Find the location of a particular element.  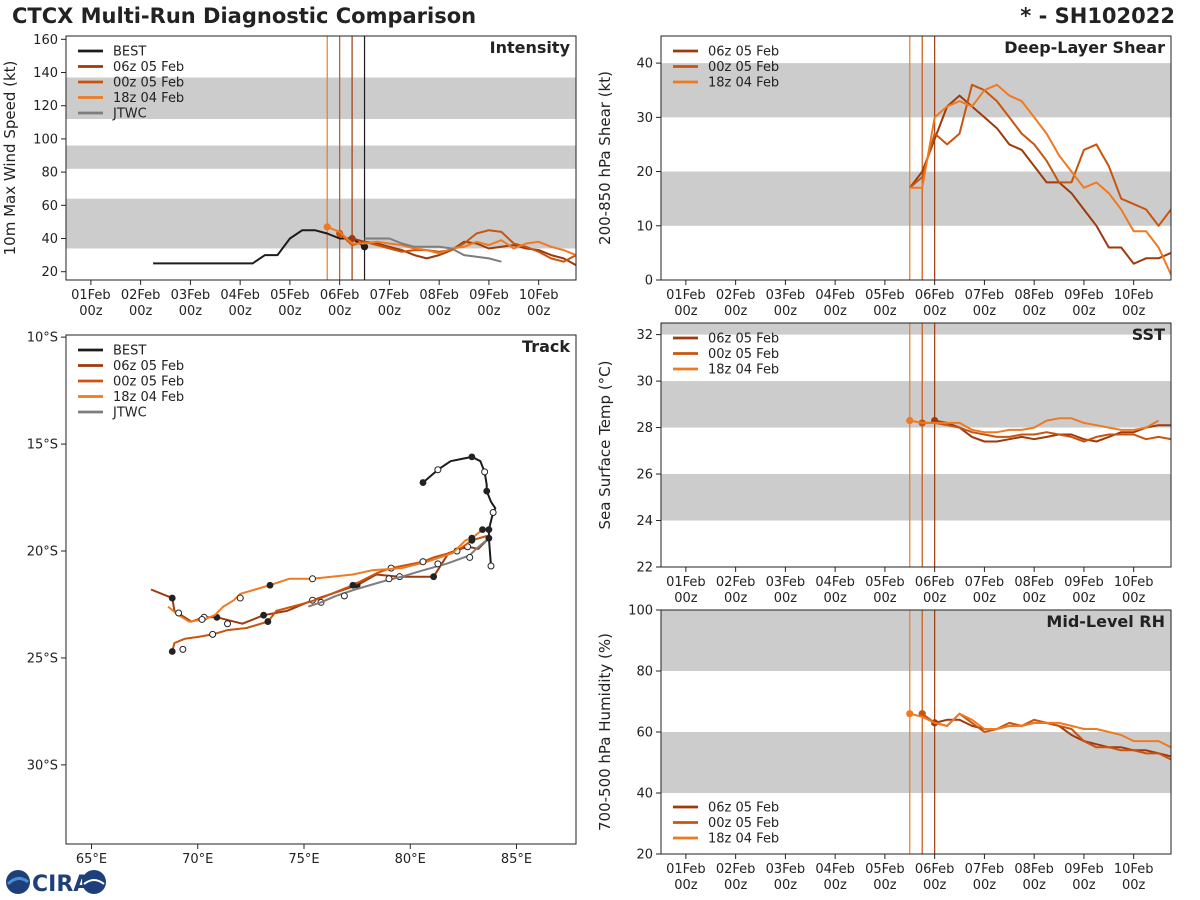

series-marker-run18z is located at coordinates (327, 227).